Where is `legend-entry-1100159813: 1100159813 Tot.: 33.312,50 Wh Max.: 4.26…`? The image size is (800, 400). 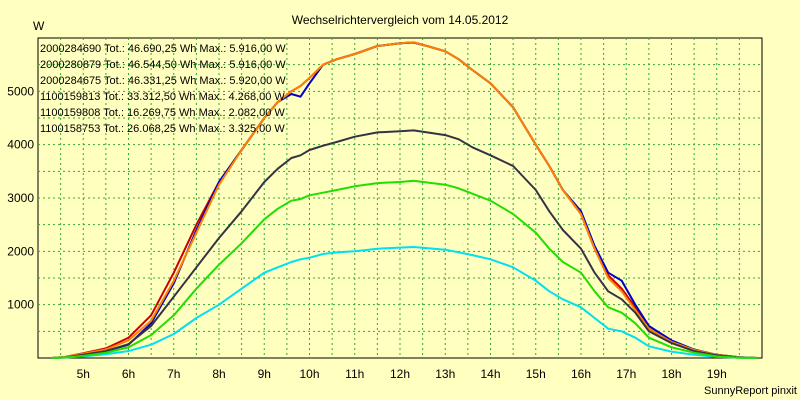
legend-entry-1100159813: 1100159813 Tot.: 33.312,50 Wh Max.: 4.26… is located at coordinates (162, 97).